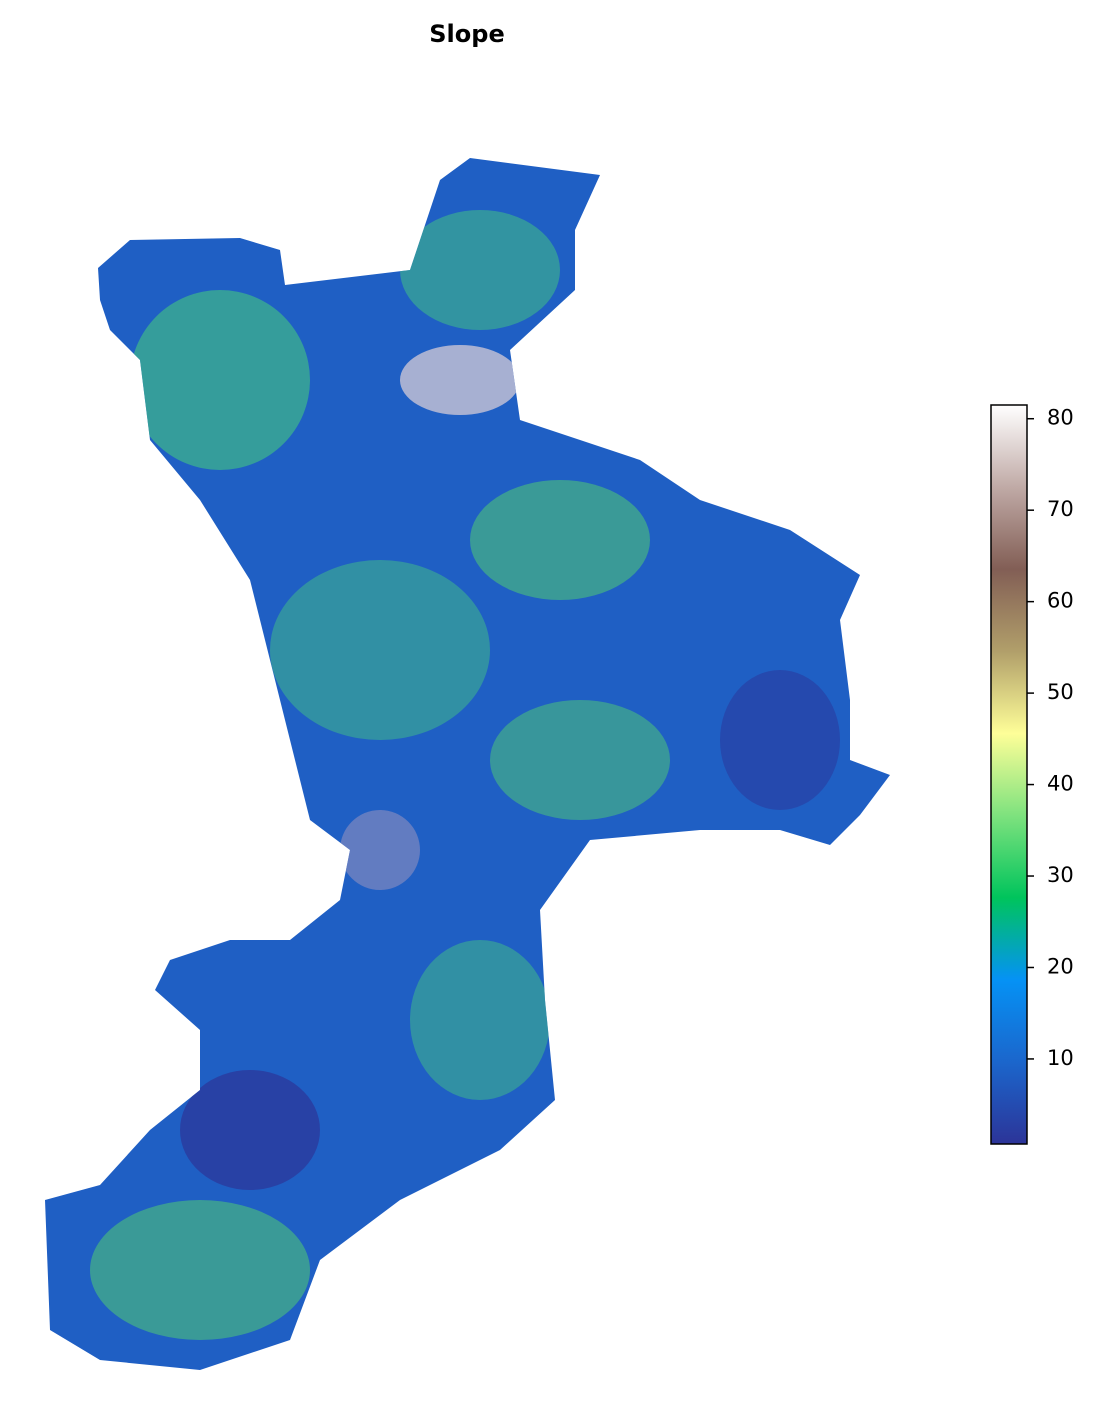  Describe the element at coordinates (1060, 692) in the screenshot. I see `colorbar-tick-label: 50` at that location.